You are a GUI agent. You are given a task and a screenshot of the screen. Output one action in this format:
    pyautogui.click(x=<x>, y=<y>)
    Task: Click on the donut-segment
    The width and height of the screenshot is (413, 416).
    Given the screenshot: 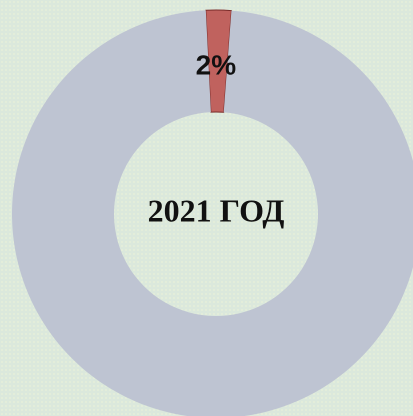 What is the action you would take?
    pyautogui.click(x=218, y=61)
    